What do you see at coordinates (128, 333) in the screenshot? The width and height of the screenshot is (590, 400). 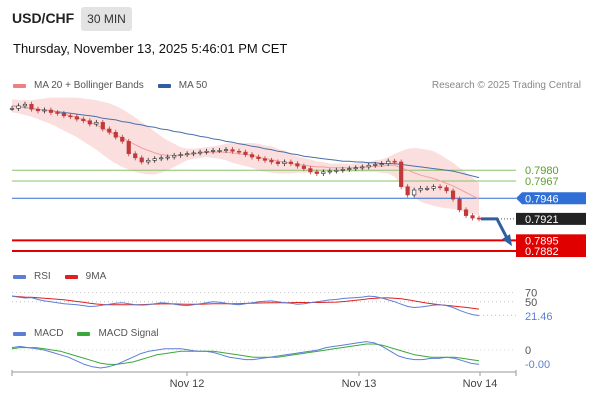 I see `legend-label-macd-signal: MACD Signal` at bounding box center [128, 333].